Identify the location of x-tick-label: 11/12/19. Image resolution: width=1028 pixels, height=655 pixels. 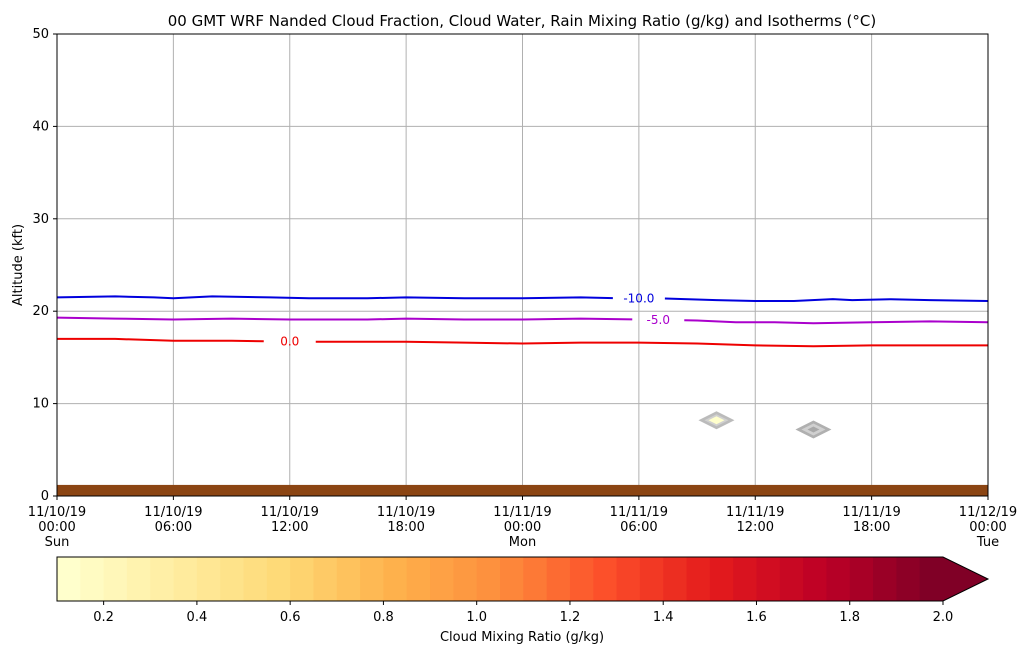
(988, 512).